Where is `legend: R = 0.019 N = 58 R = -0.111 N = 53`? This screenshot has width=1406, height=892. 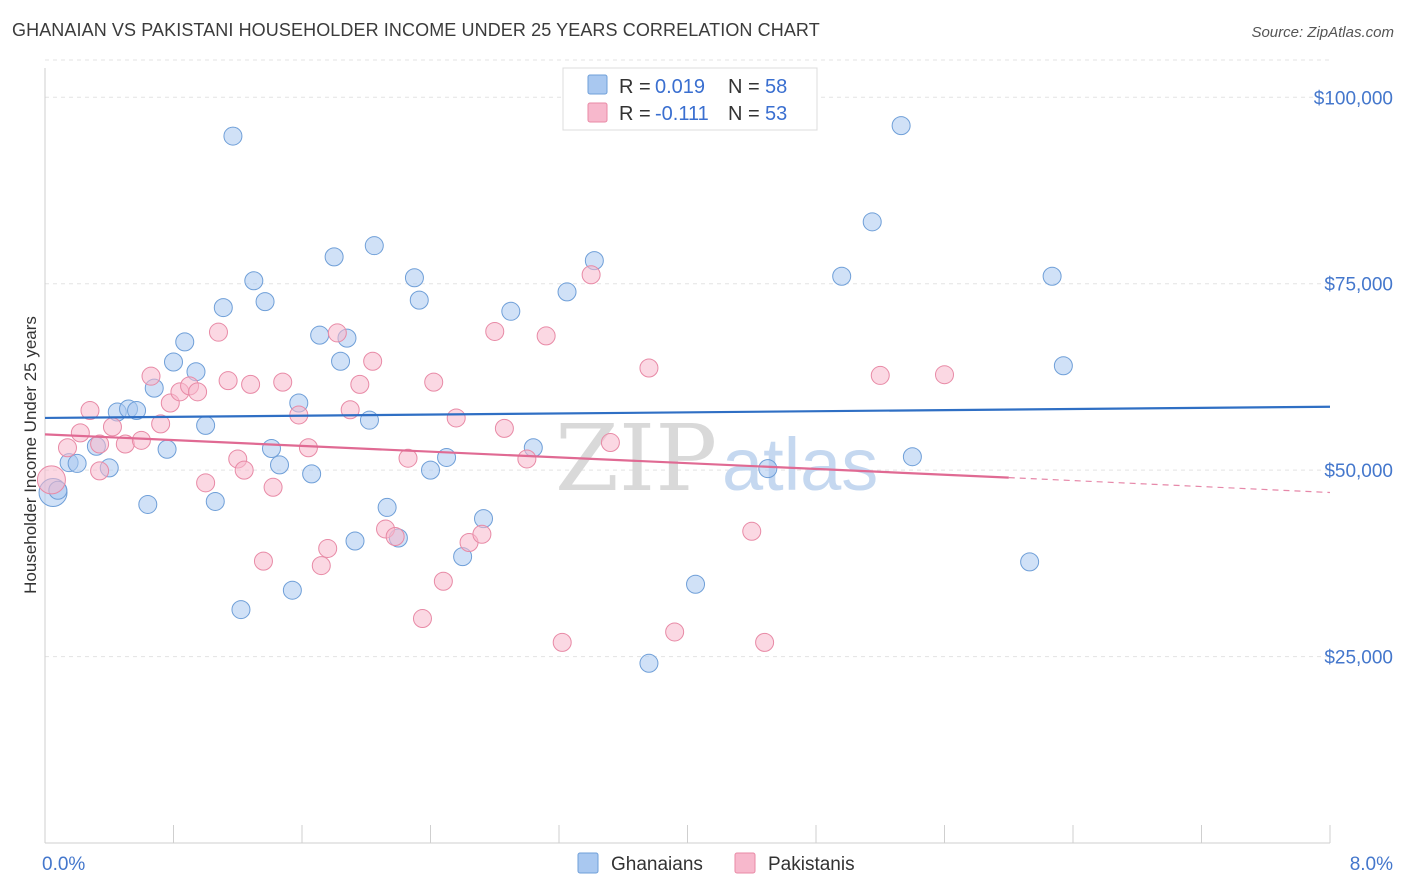
legend: R = 0.019 N = 58 R = -0.111 N = 53 is located at coordinates (690, 99).